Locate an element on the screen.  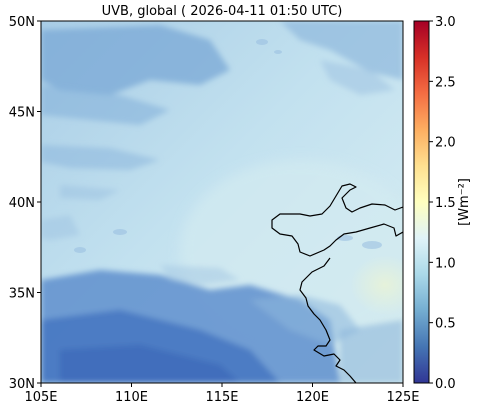
y-tick-label: 40N is located at coordinates (22, 203).